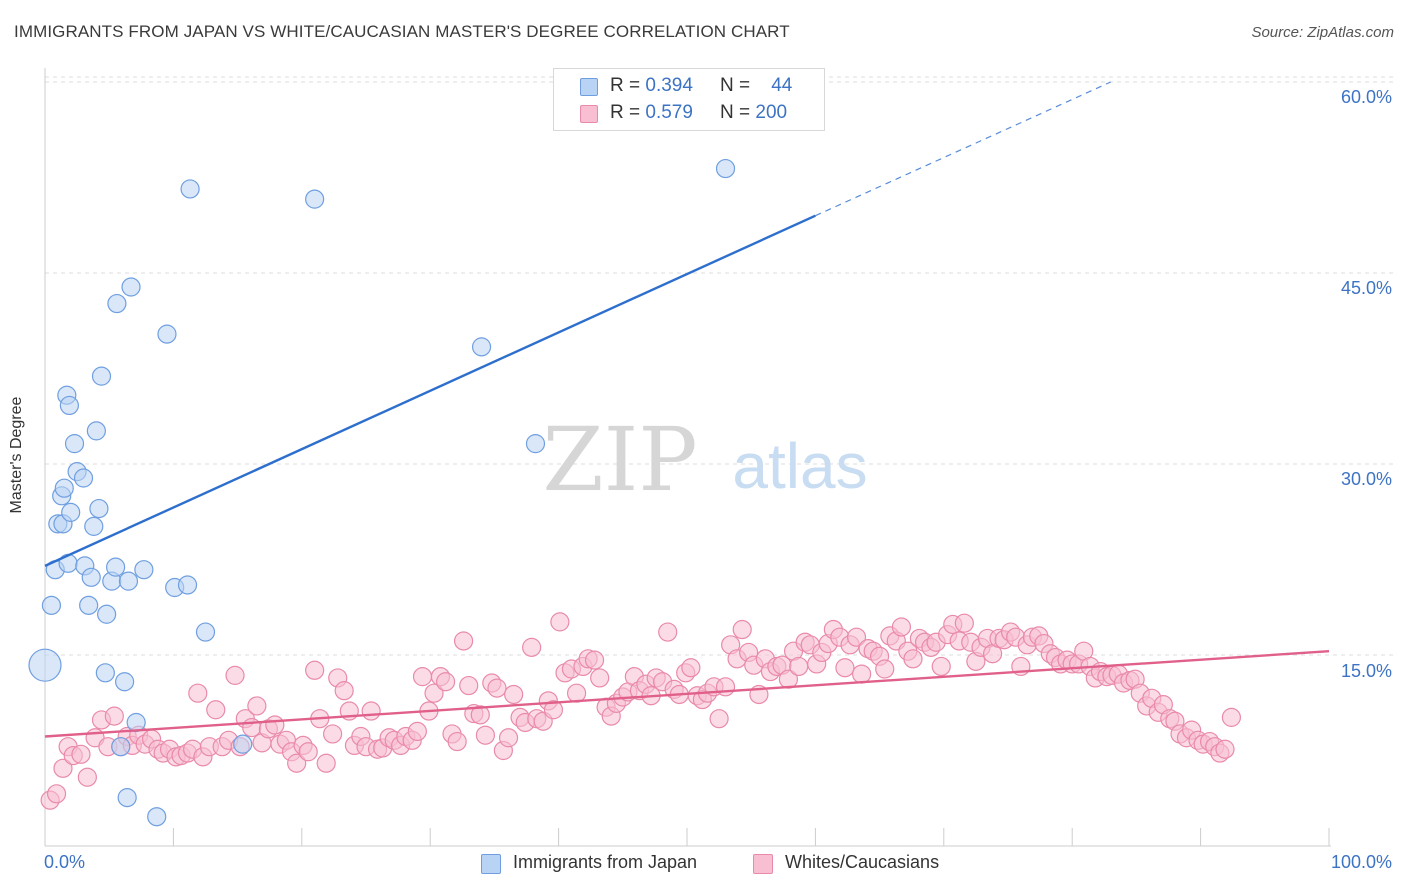  What do you see at coordinates (689, 99) in the screenshot?
I see `correlation-legend: R = 0.394 N = 44 R = 0.579 N = 200` at bounding box center [689, 99].